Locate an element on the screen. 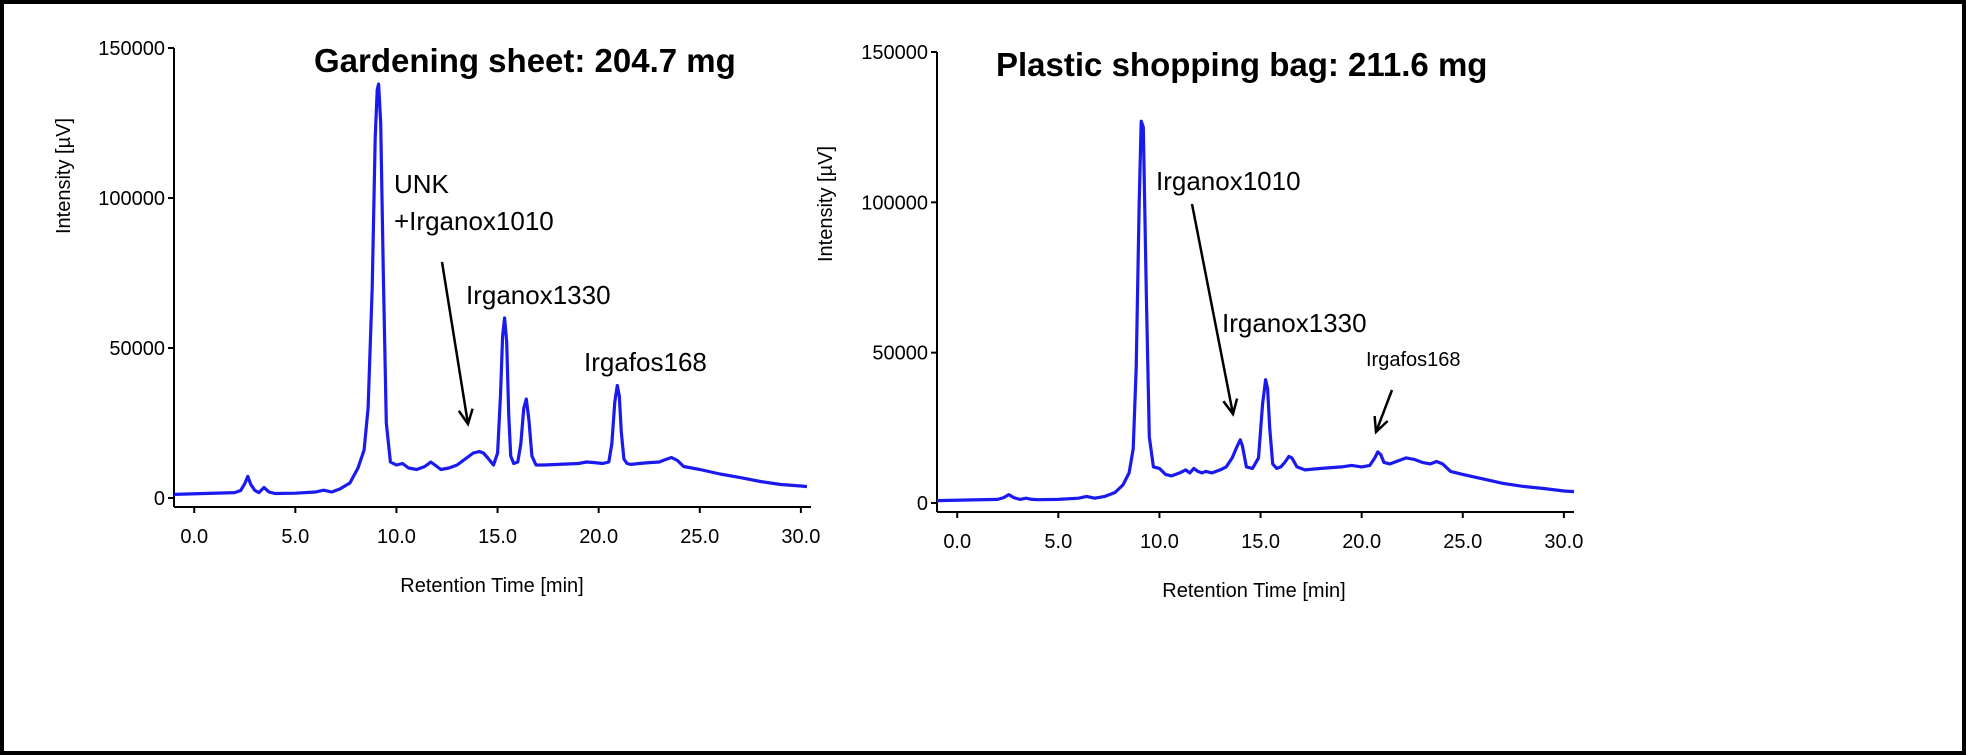 This screenshot has width=1966, height=755. annotation-irganox1010: +Irganox1010 is located at coordinates (474, 221).